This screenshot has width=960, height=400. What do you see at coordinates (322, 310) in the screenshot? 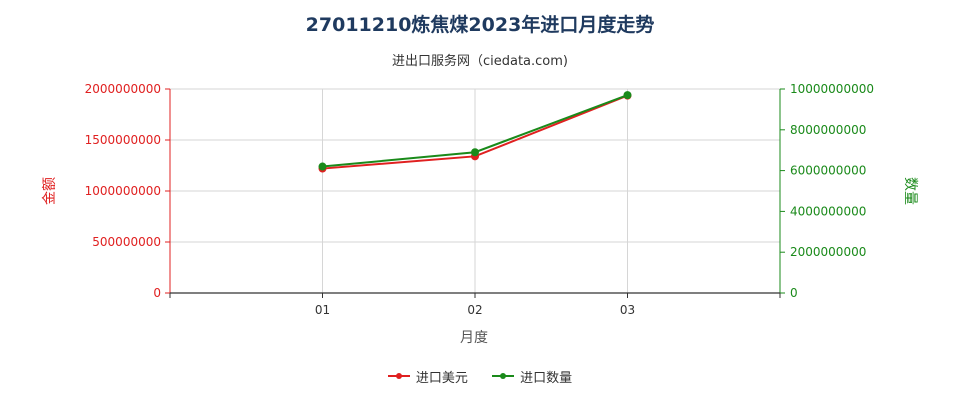
I see `x-tick-label: 01` at bounding box center [322, 310].